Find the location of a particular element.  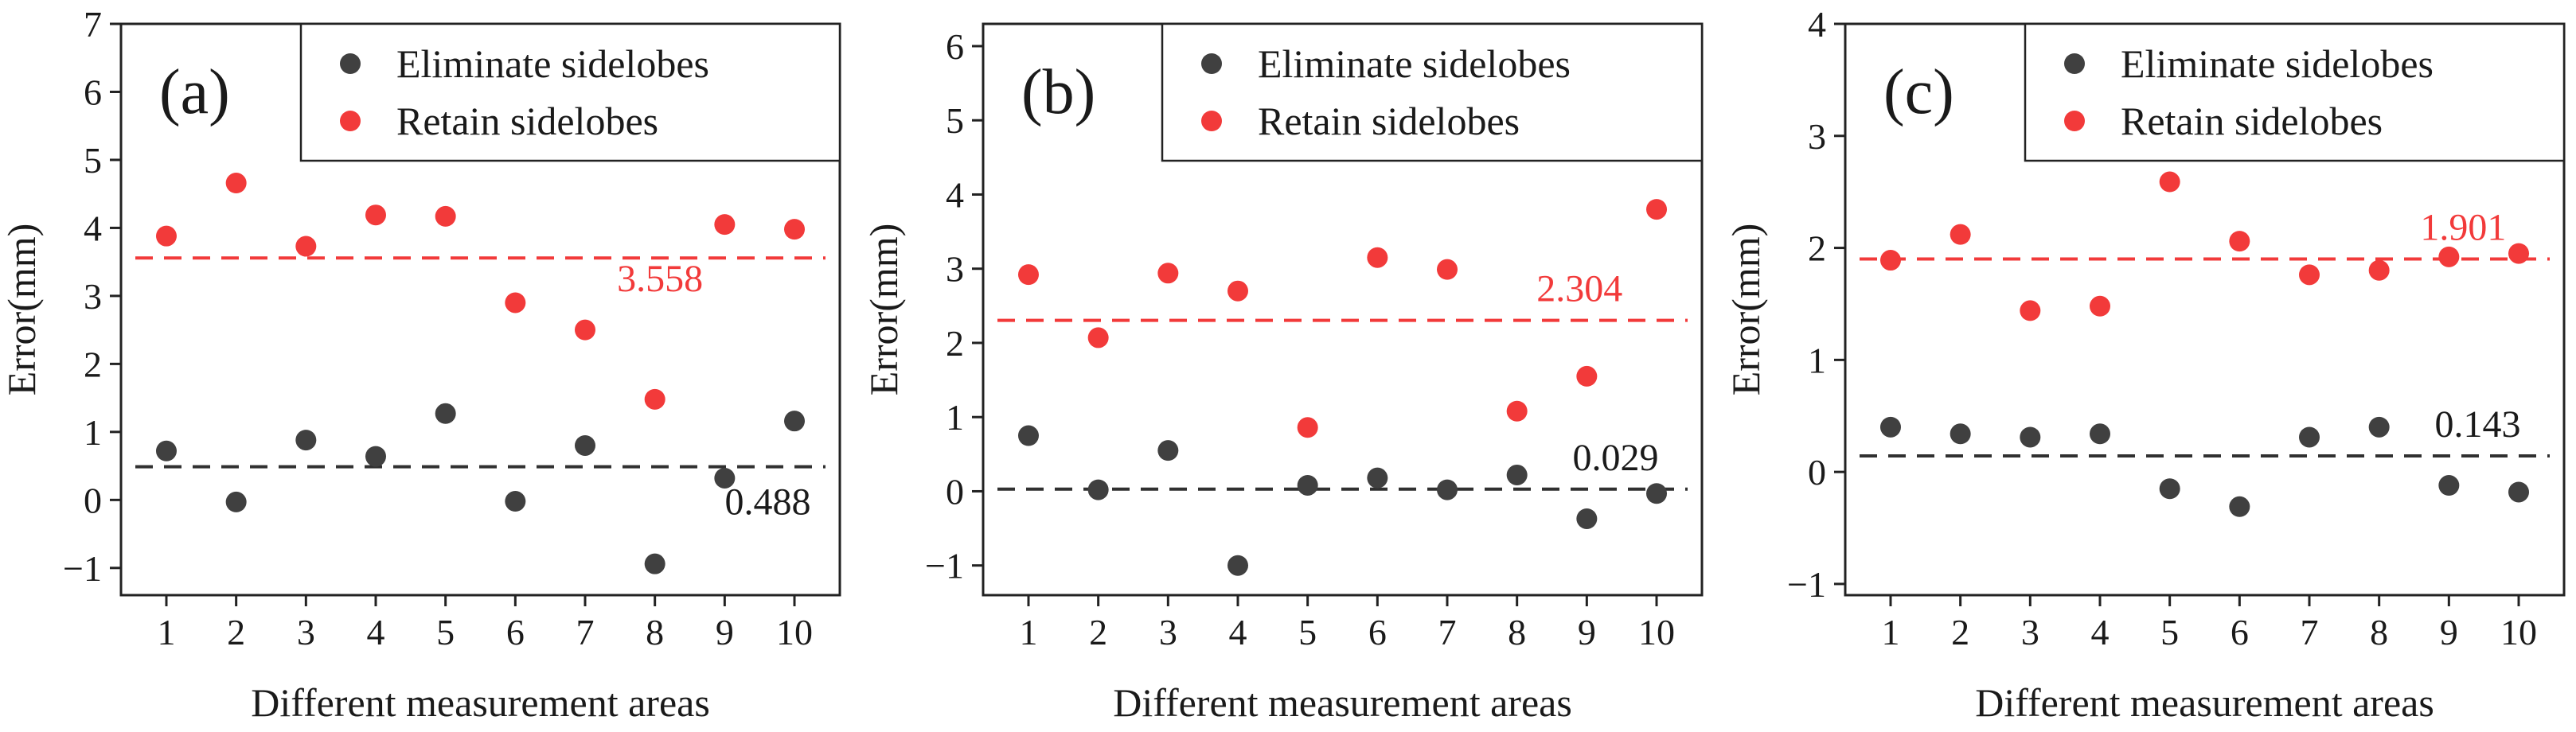

x-tick-label: 7 is located at coordinates (2310, 632).